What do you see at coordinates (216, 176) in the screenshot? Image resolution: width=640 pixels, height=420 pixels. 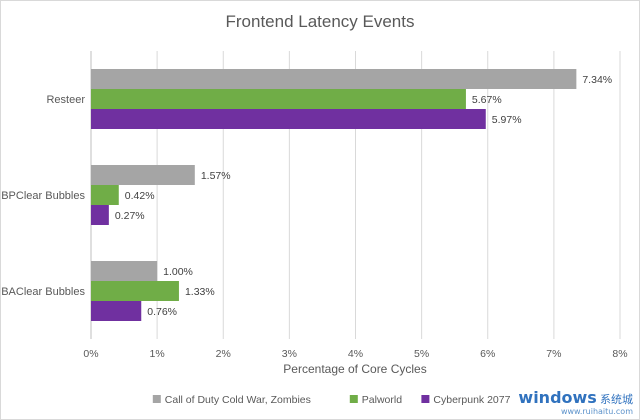 I see `data-label: 1.57%` at bounding box center [216, 176].